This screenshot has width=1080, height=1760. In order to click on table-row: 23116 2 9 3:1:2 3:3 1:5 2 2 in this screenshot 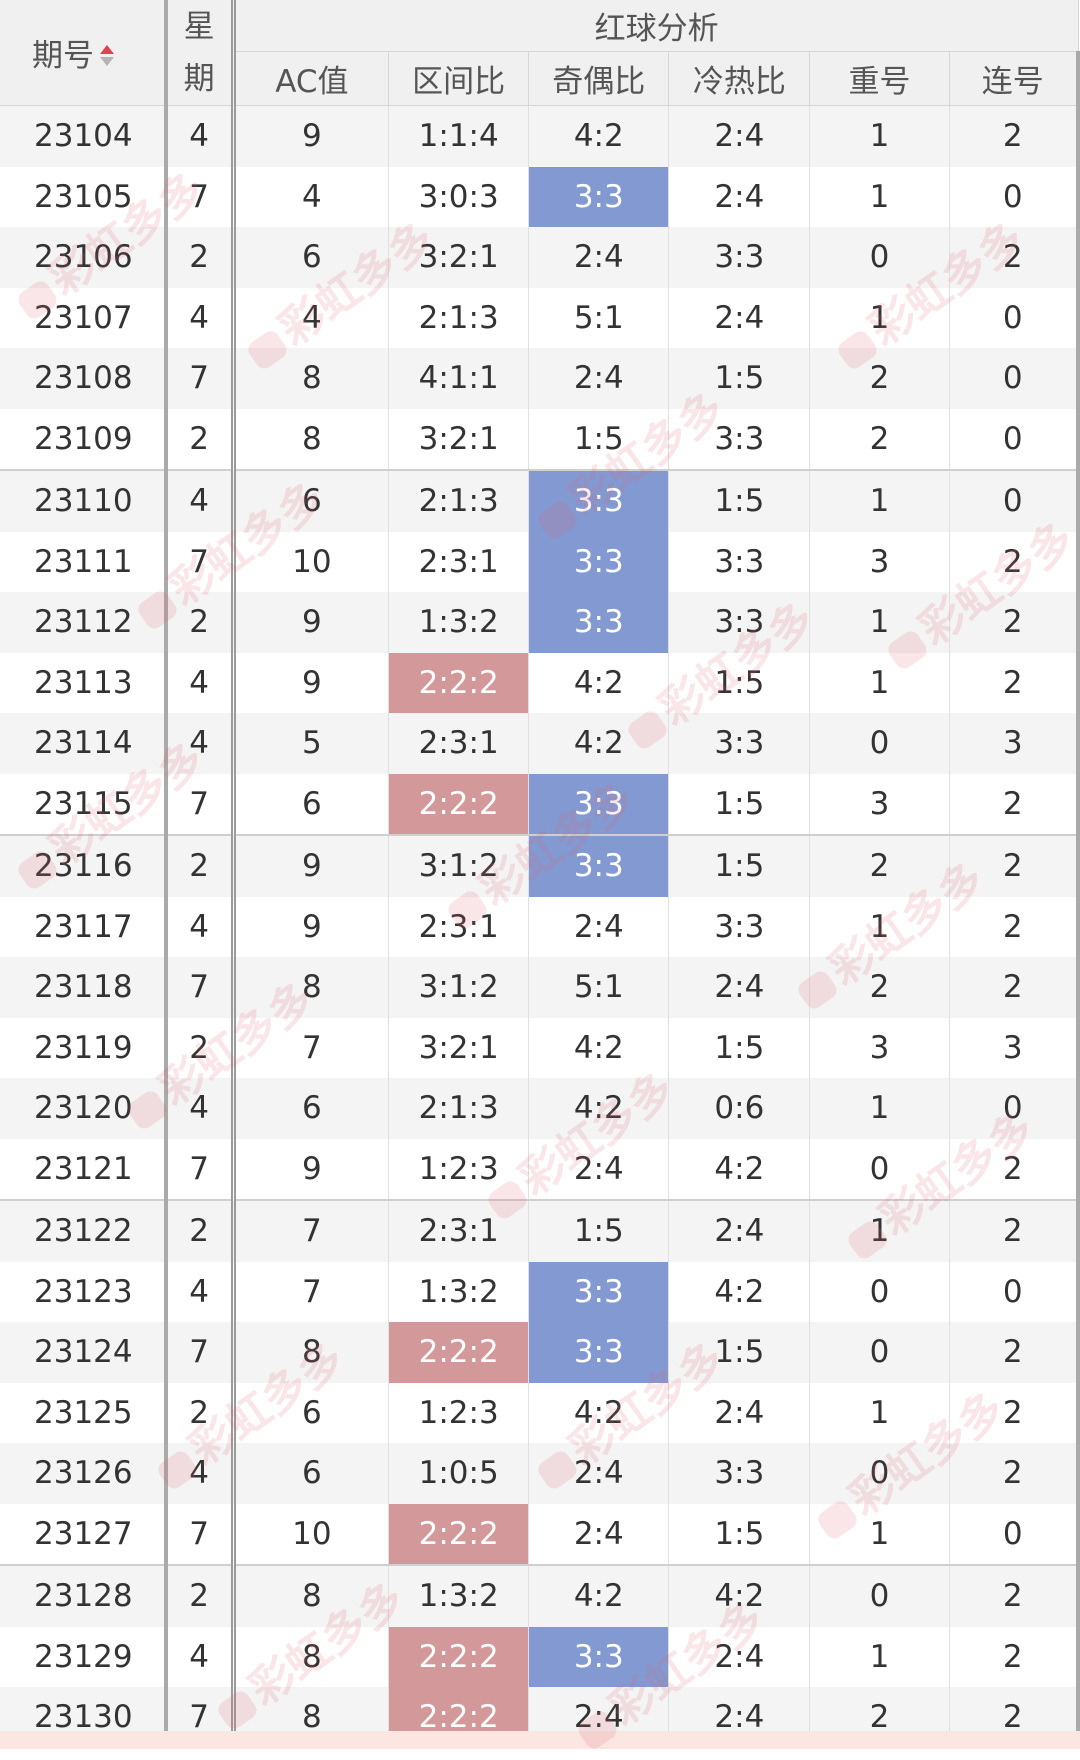, I will do `click(540, 866)`.